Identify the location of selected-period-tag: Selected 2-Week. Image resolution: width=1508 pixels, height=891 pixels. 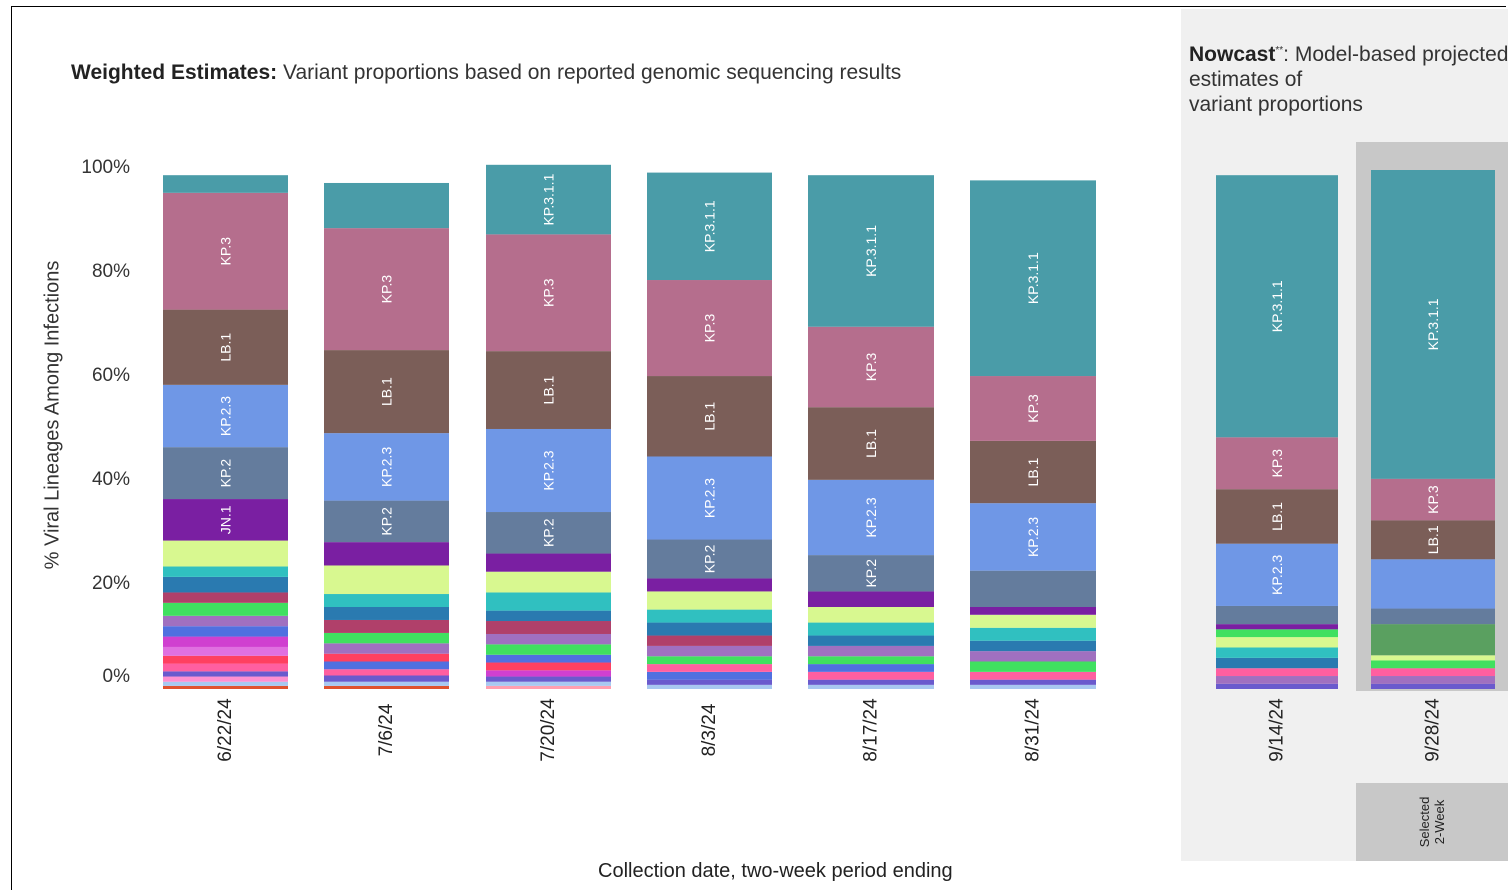
(1432, 822).